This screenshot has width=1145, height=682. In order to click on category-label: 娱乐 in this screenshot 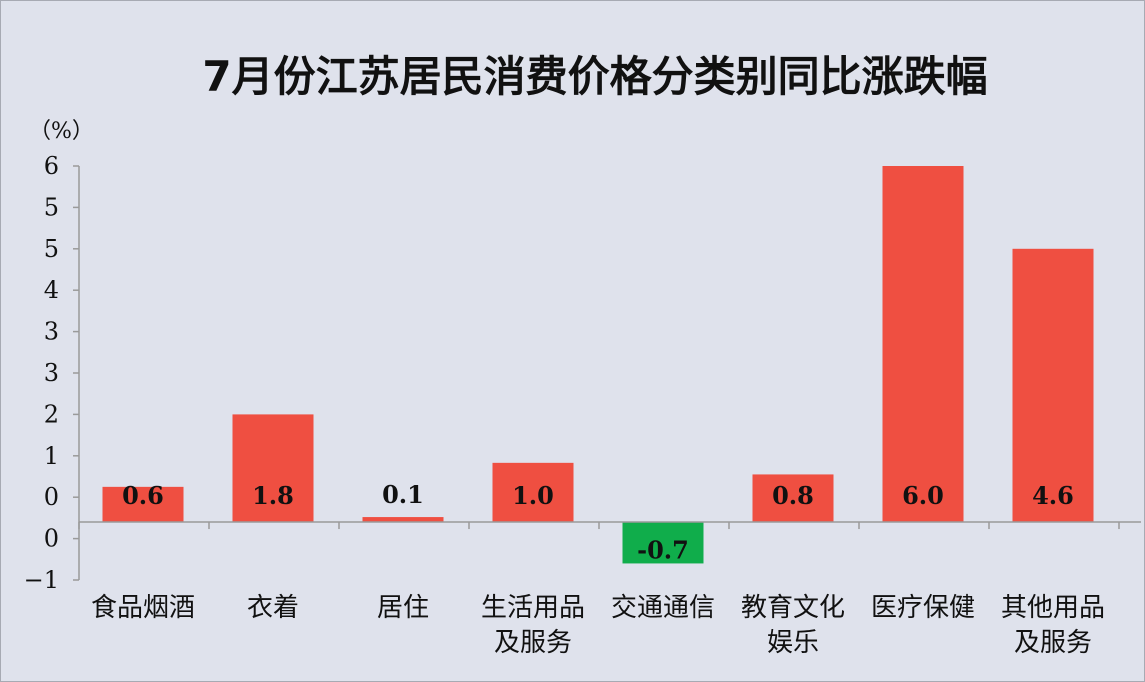, I will do `click(793, 643)`.